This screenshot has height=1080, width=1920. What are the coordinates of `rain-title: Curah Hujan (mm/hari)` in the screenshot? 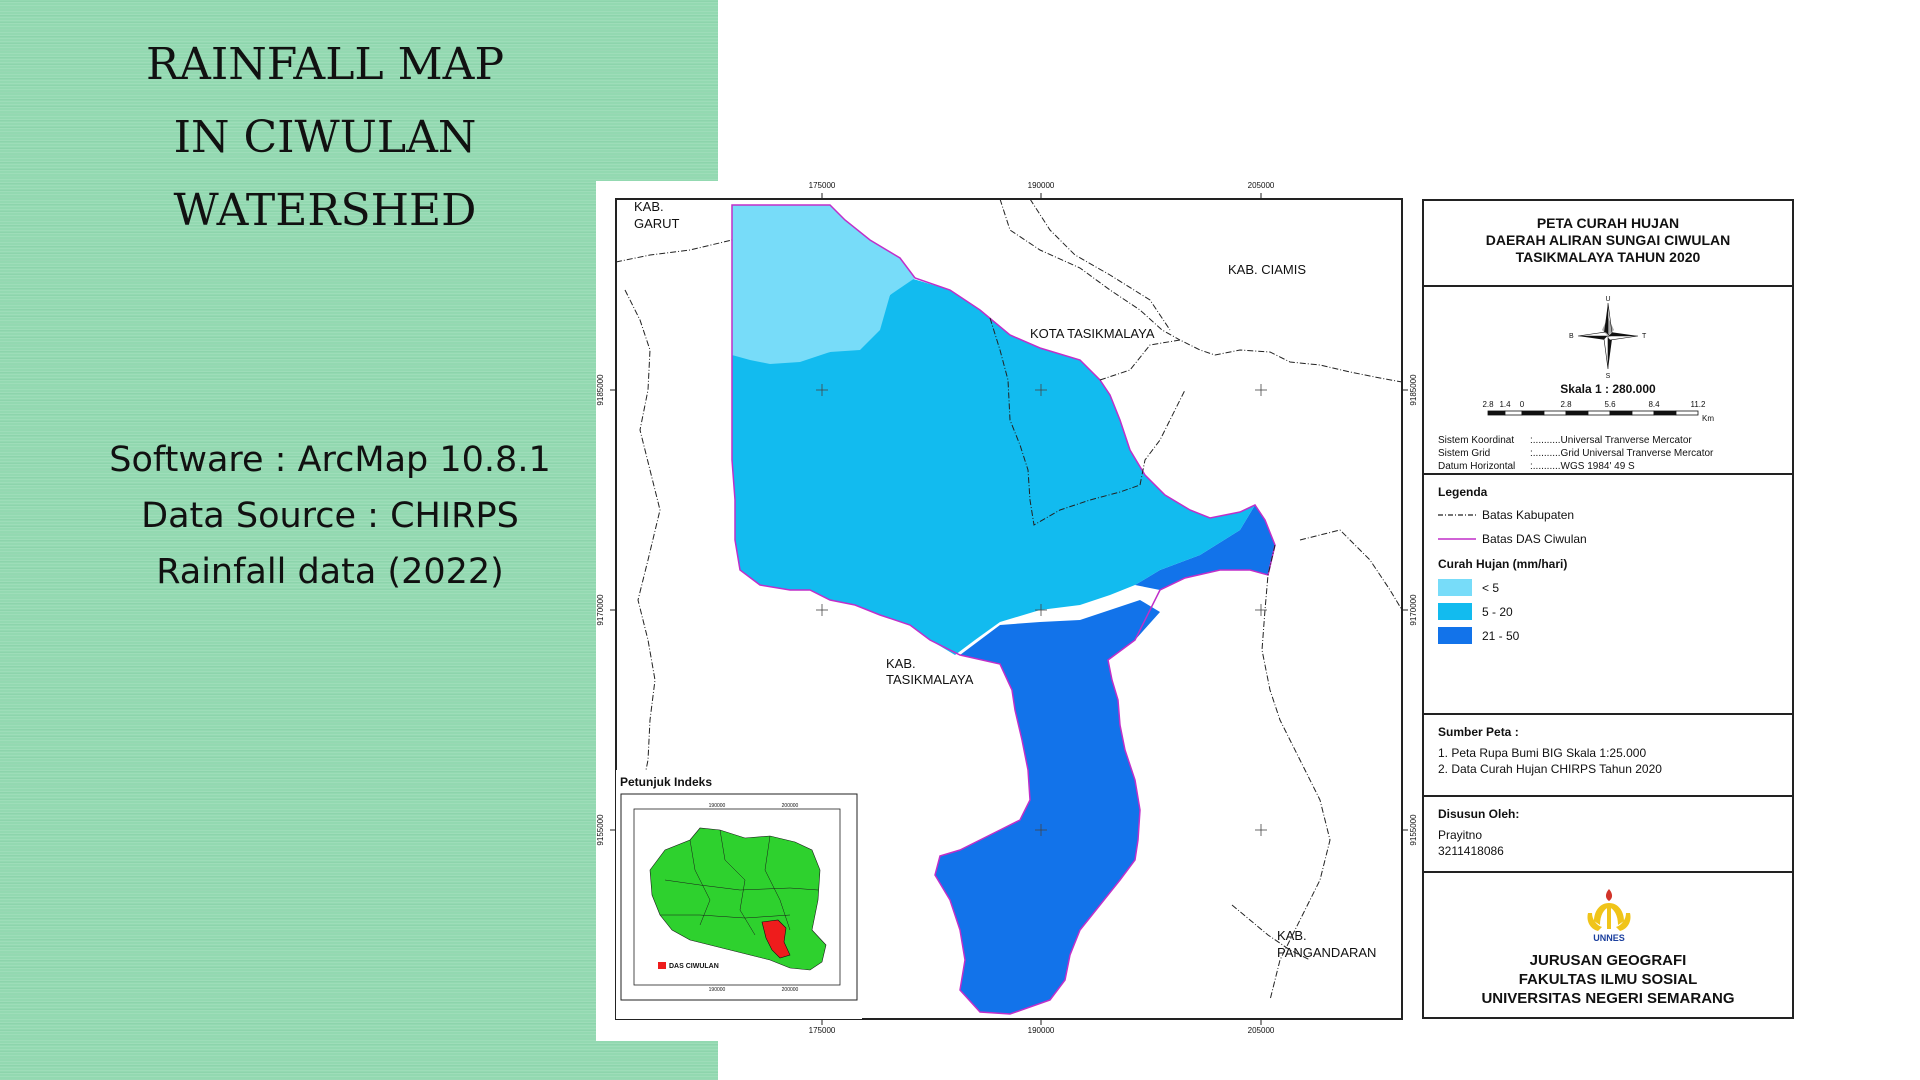 It's located at (1503, 564).